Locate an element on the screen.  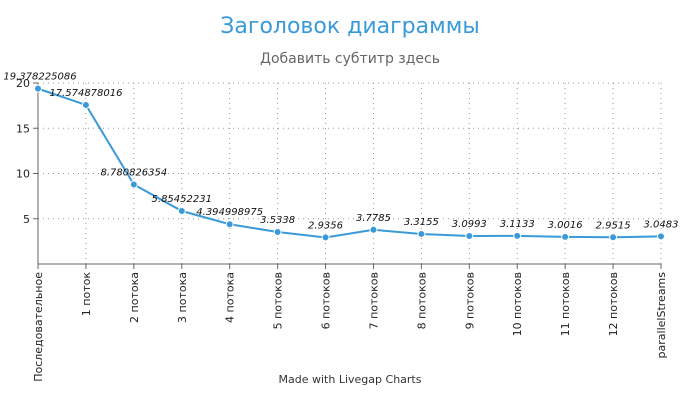
x-tick-label: 5 потоков is located at coordinates (278, 300).